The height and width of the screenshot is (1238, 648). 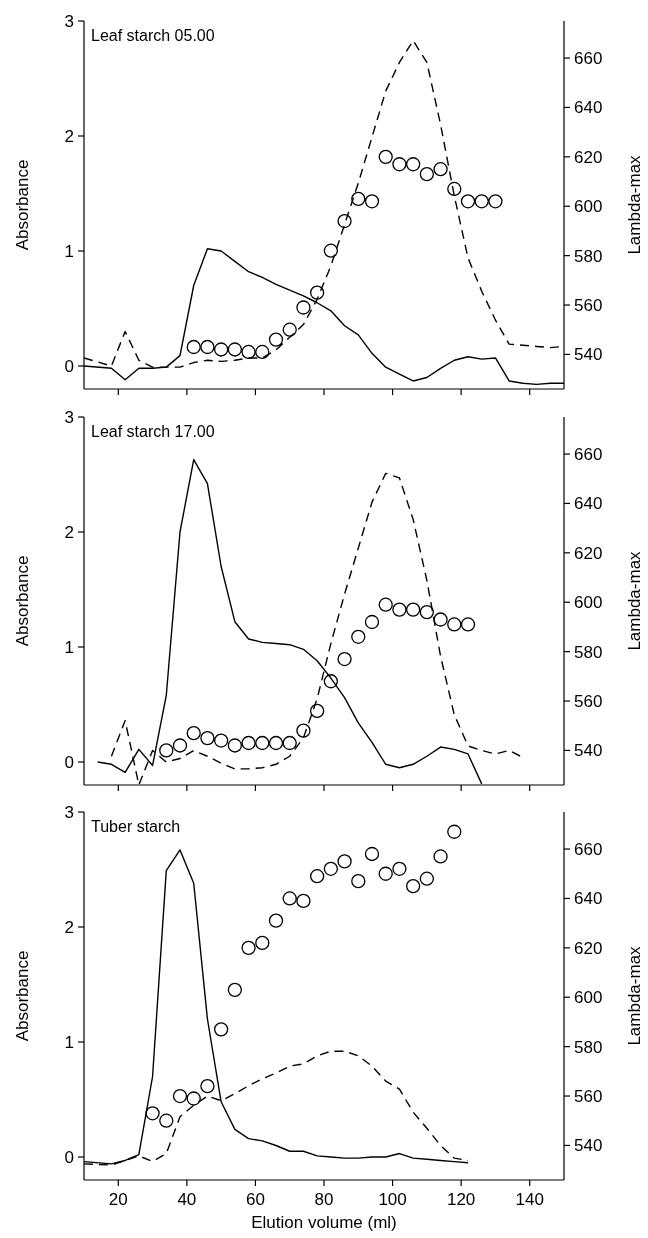 What do you see at coordinates (153, 35) in the screenshot?
I see `chart-title: Leaf starch 05.00` at bounding box center [153, 35].